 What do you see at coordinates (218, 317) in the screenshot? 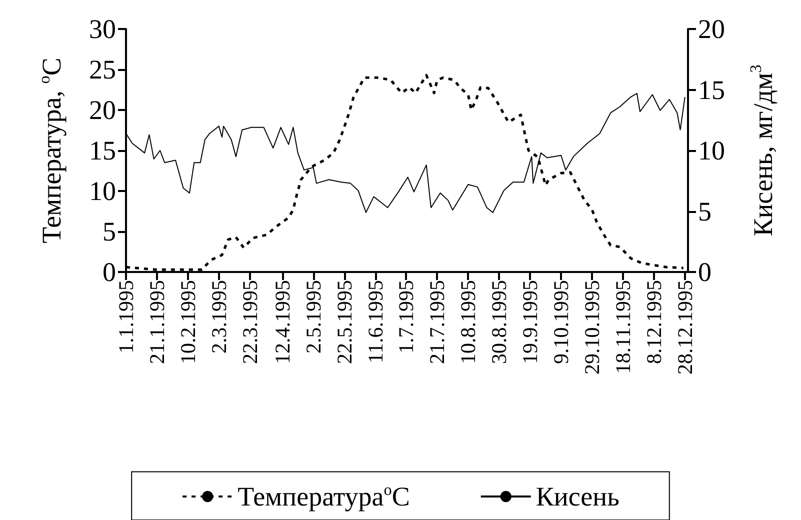
I see `x-tick-label: 2.3.1995` at bounding box center [218, 317].